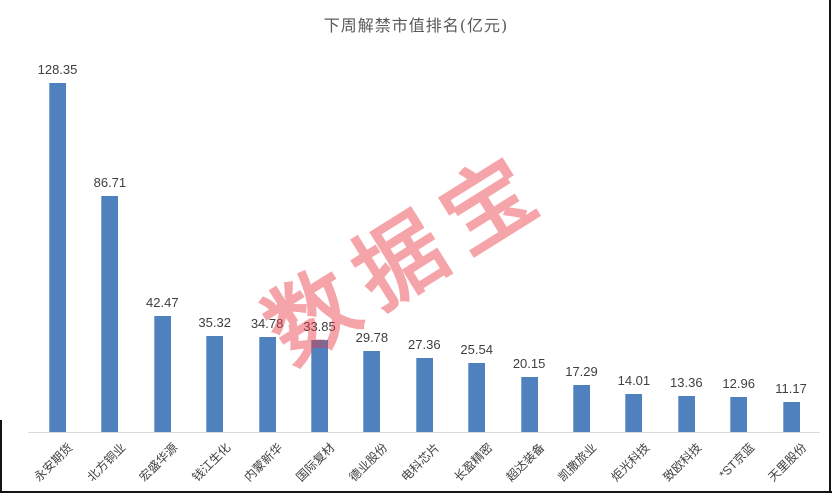 This screenshot has width=832, height=498. What do you see at coordinates (830, 246) in the screenshot?
I see `right-border-line` at bounding box center [830, 246].